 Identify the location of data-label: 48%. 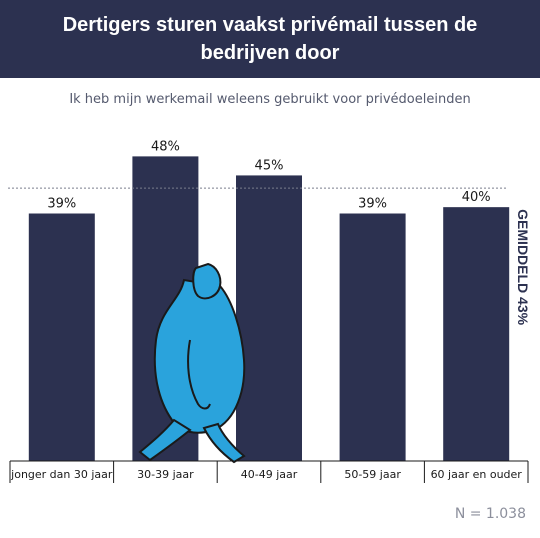
(165, 146).